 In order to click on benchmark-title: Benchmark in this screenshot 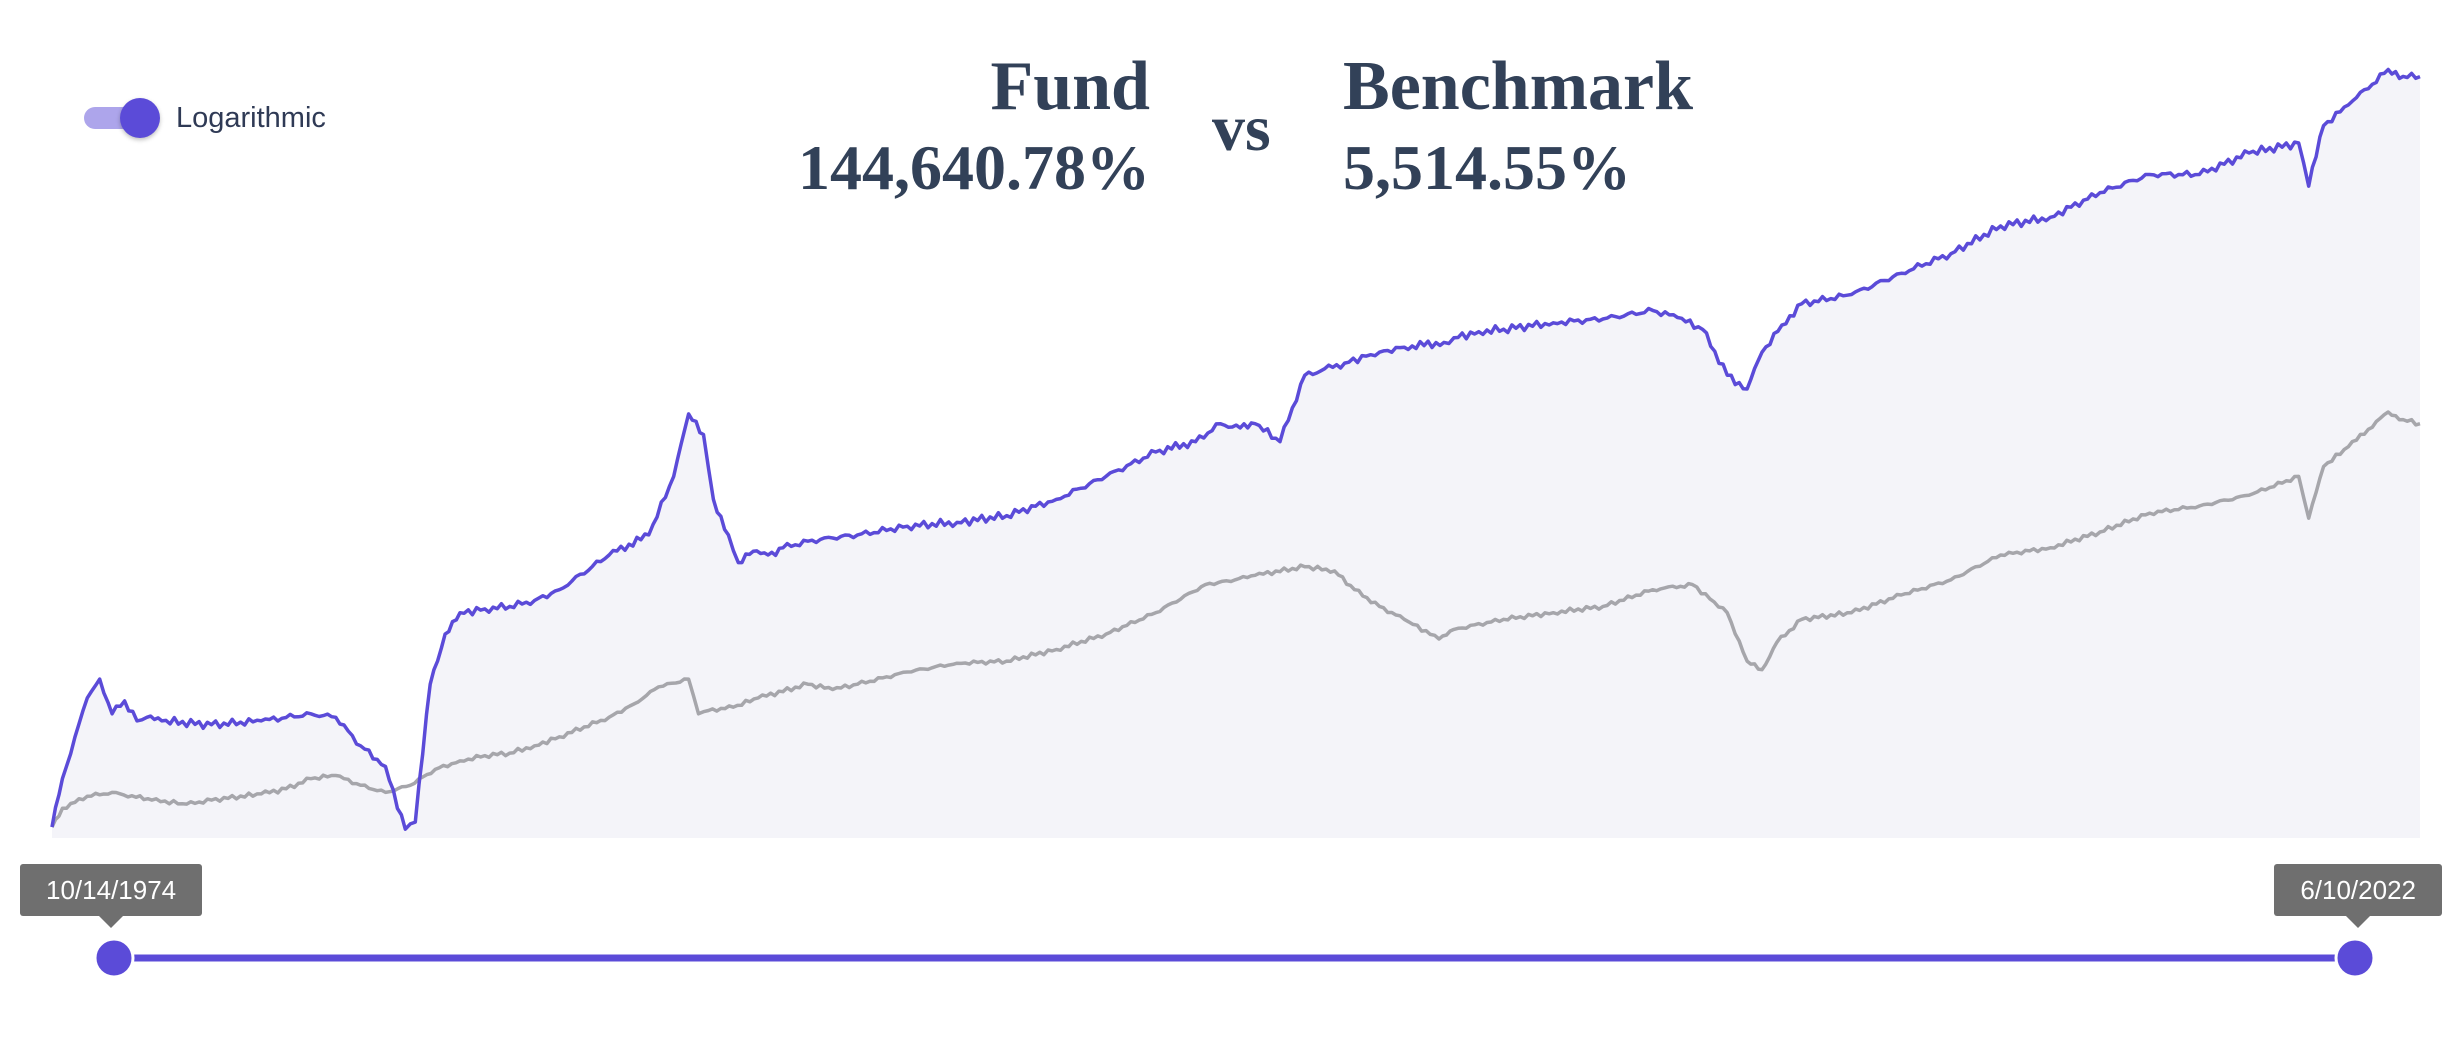, I will do `click(1518, 86)`.